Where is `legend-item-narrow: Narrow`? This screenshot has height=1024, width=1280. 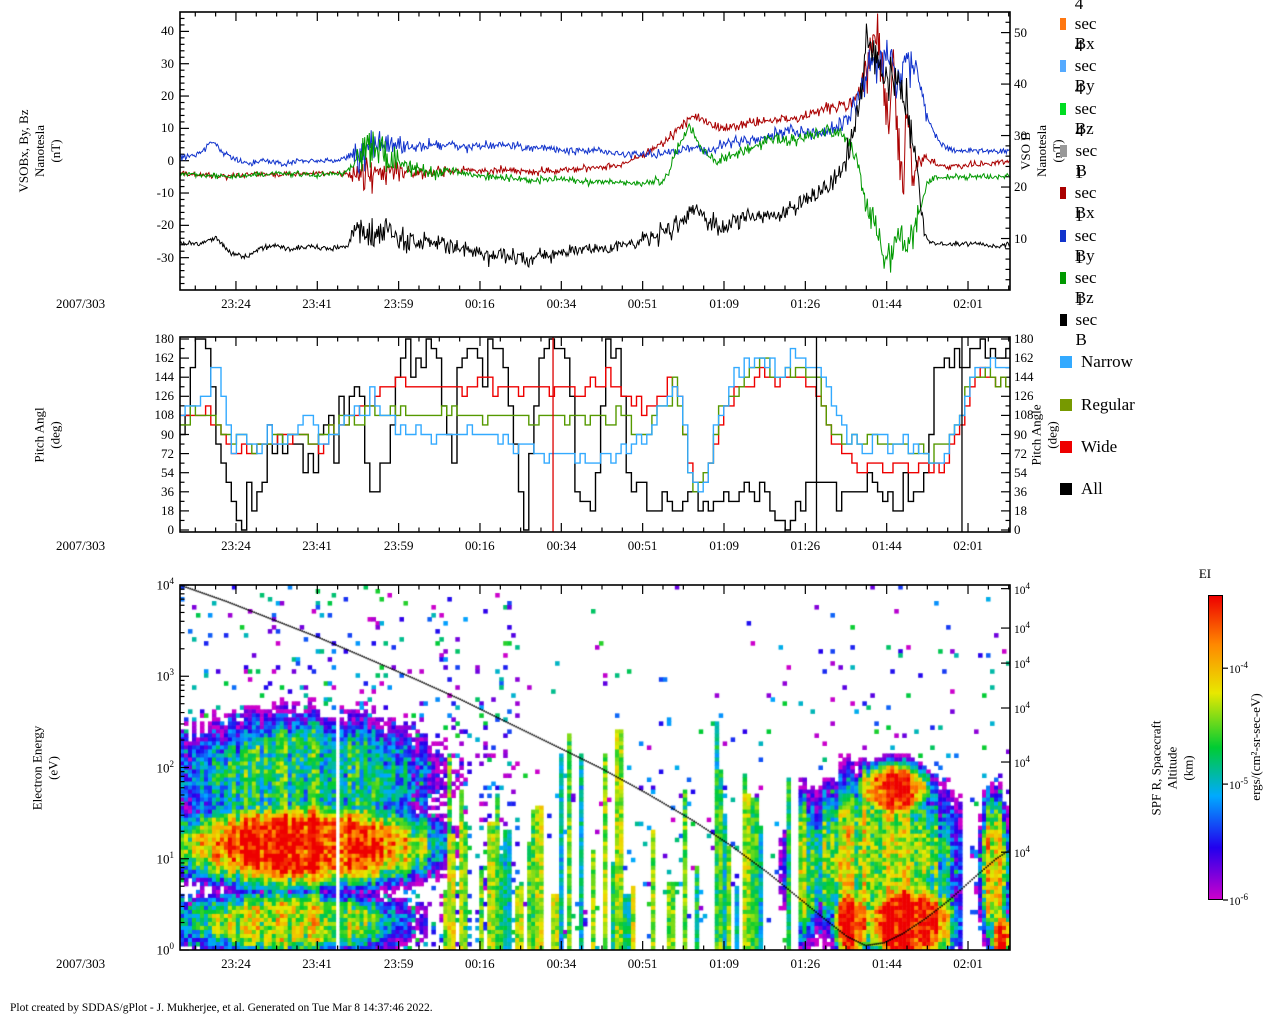
legend-item-narrow: Narrow is located at coordinates (1096, 362).